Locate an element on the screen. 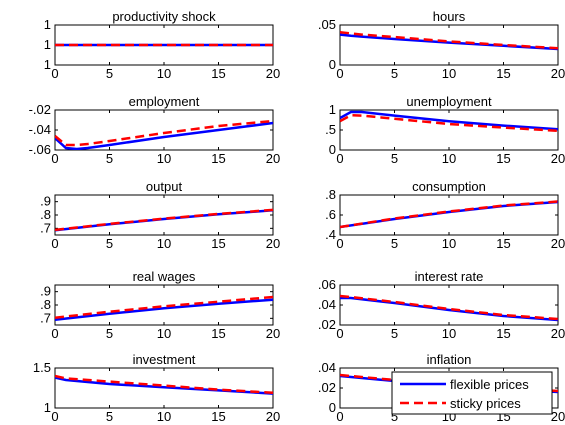 The width and height of the screenshot is (565, 425). panel-employment: employment 0 5 10 15 20 -.02 -.04 -.06 is located at coordinates (155, 130).